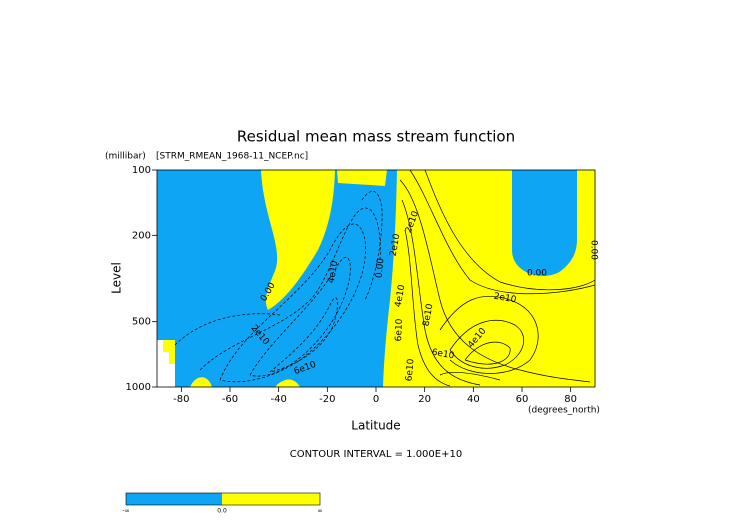 This screenshot has height=532, width=752. Describe the element at coordinates (473, 399) in the screenshot. I see `x-tick-label: 40` at that location.